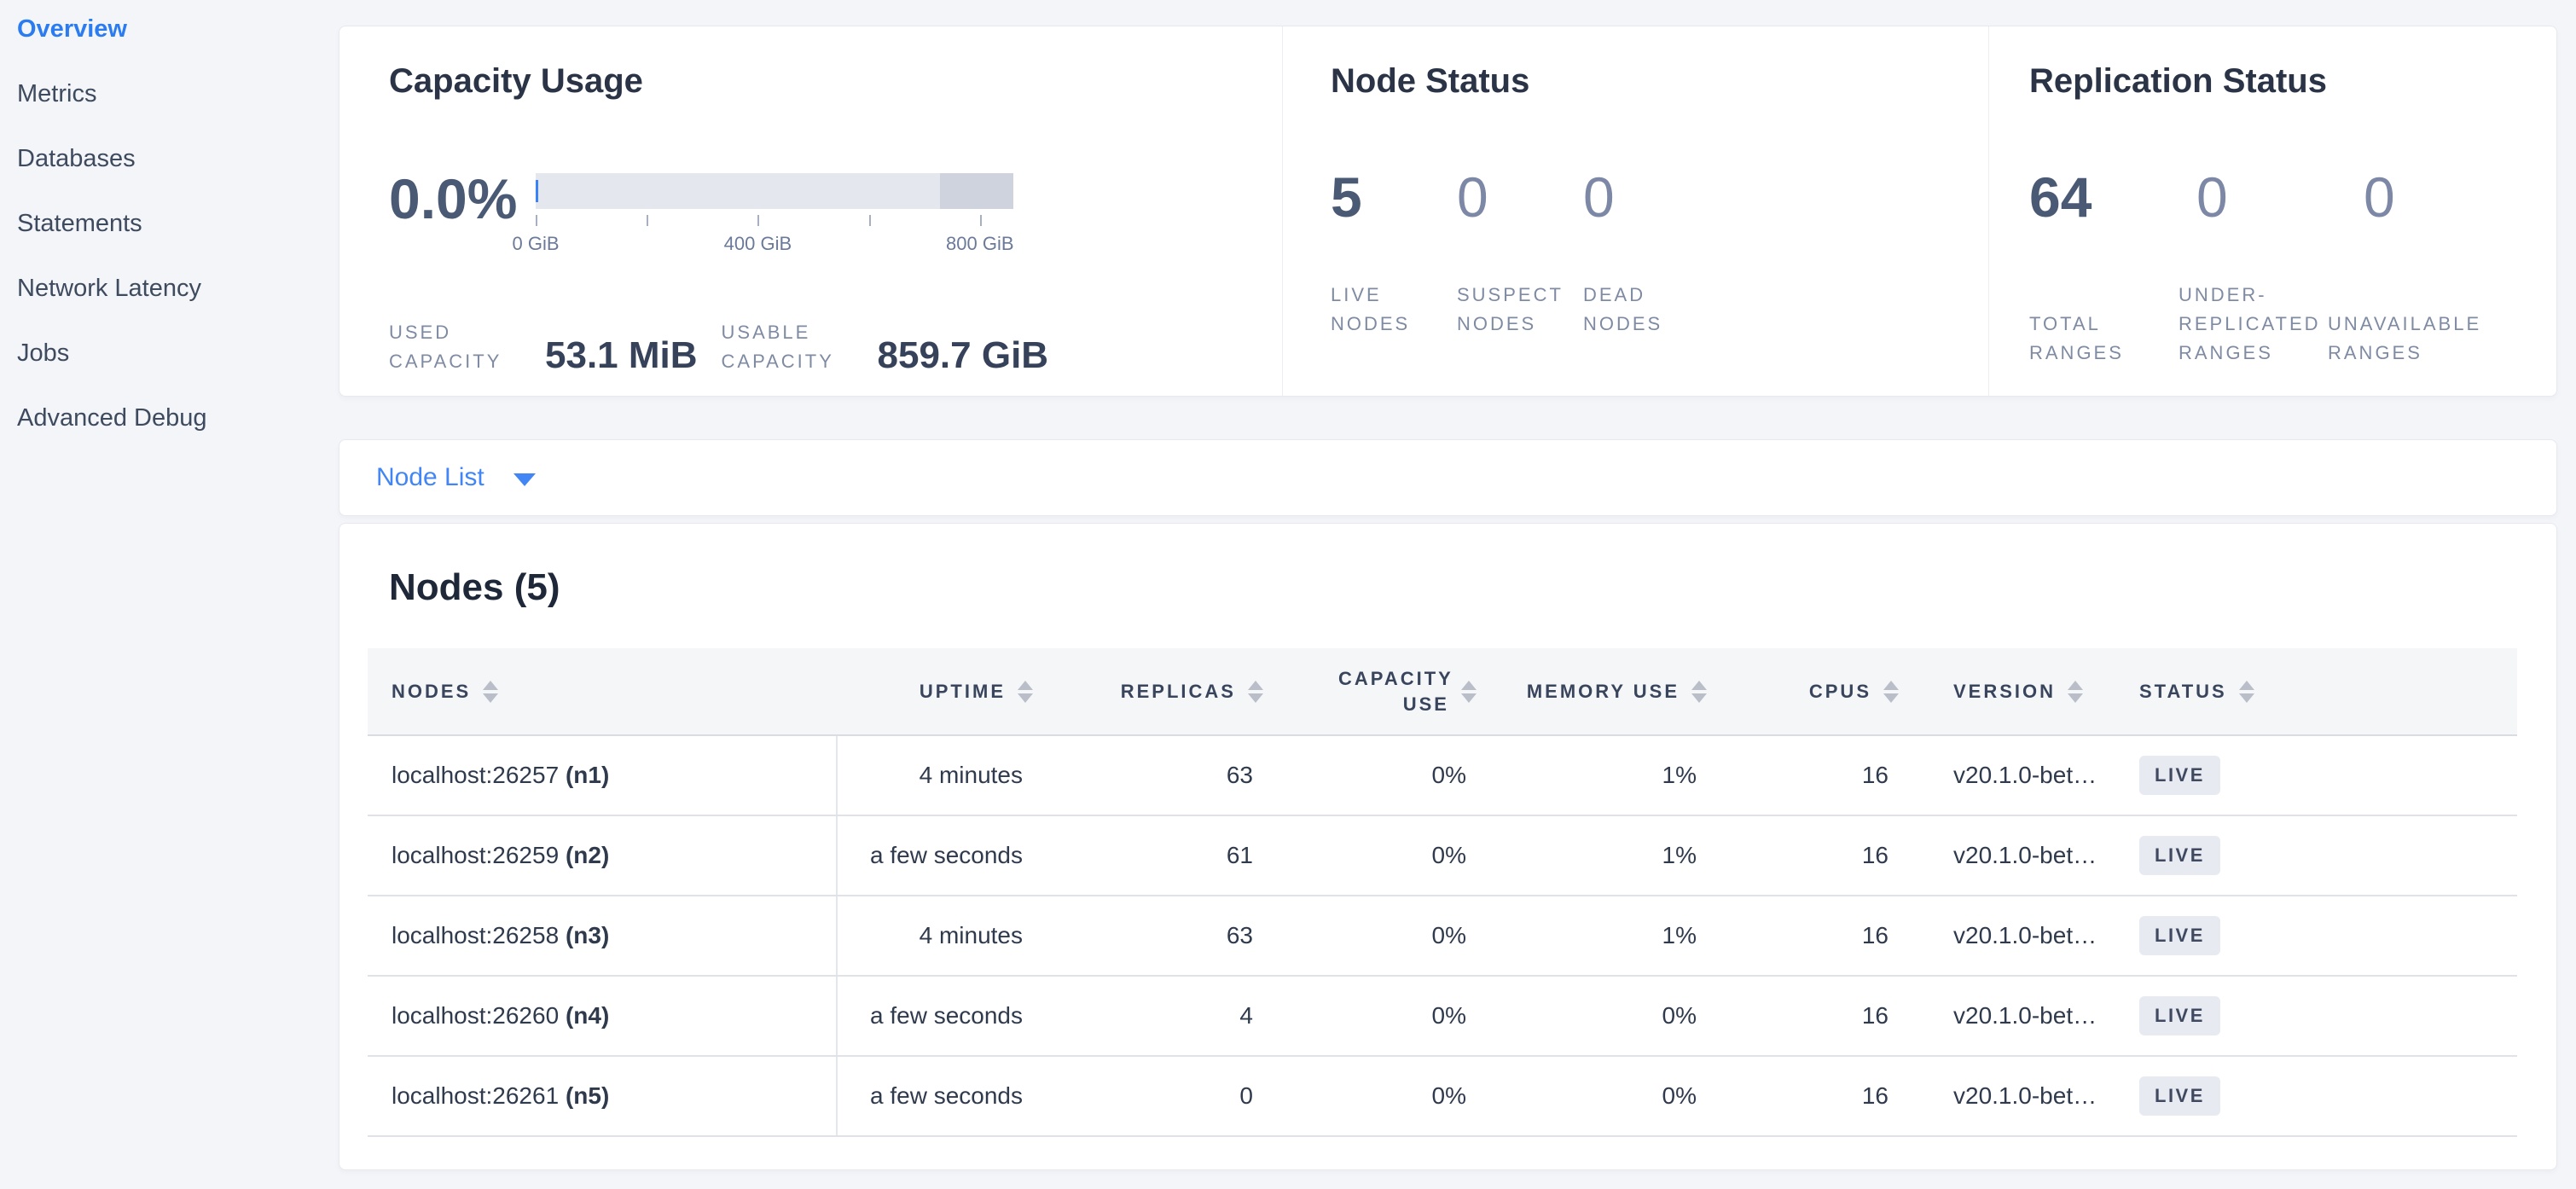 Image resolution: width=2576 pixels, height=1189 pixels. I want to click on node-address-link: localhost:26258 (n3), so click(500, 935).